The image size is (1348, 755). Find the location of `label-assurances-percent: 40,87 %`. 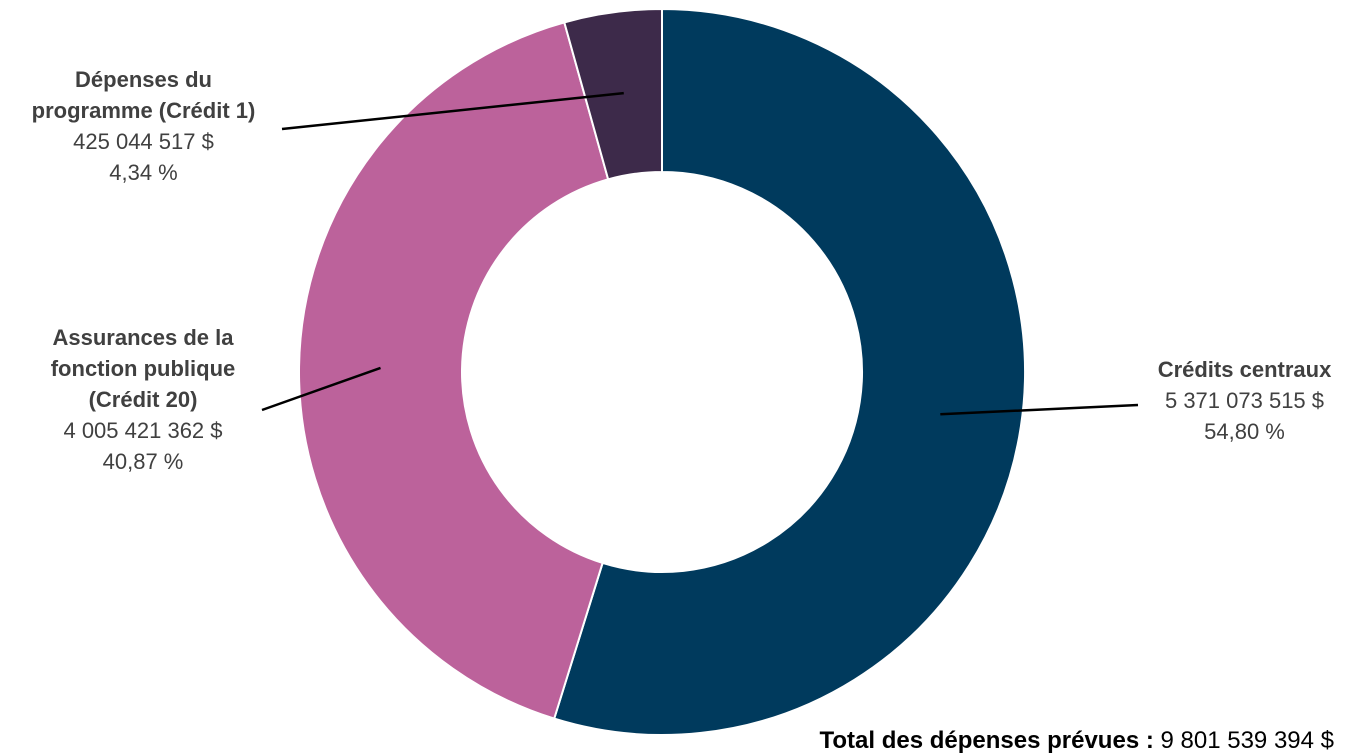

label-assurances-percent: 40,87 % is located at coordinates (143, 461).